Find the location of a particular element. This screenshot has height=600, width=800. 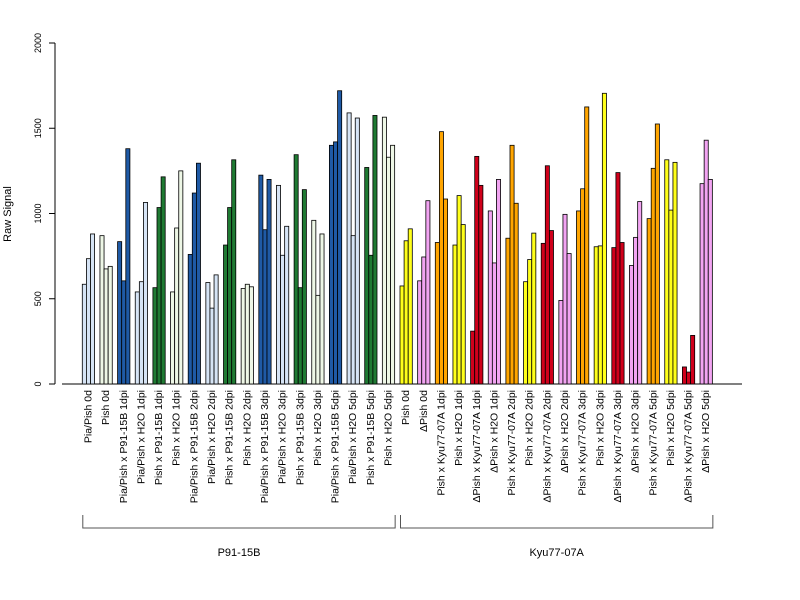

y-axis-label: Raw Signal is located at coordinates (8, 214).